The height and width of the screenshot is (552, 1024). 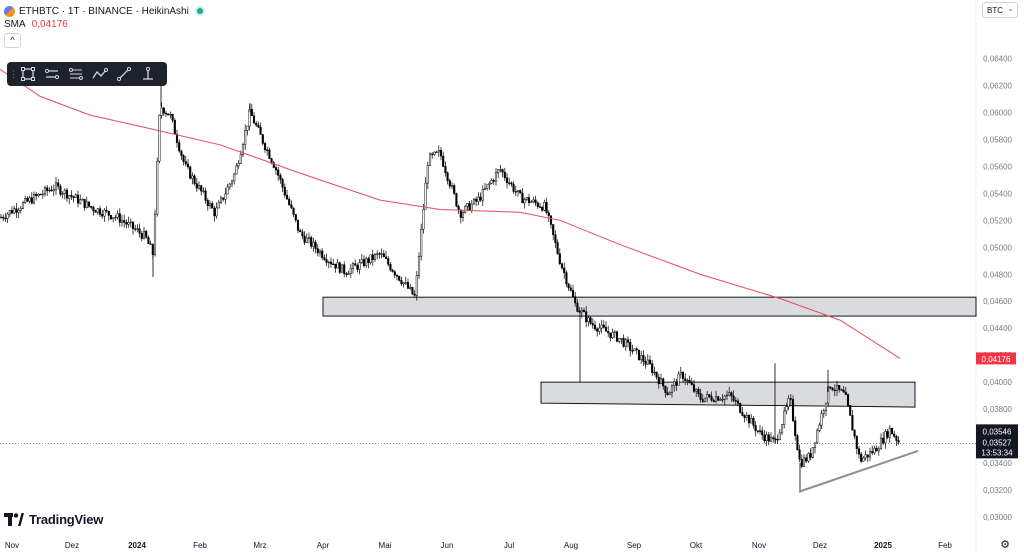 What do you see at coordinates (447, 545) in the screenshot?
I see `x-tick-label: Jun` at bounding box center [447, 545].